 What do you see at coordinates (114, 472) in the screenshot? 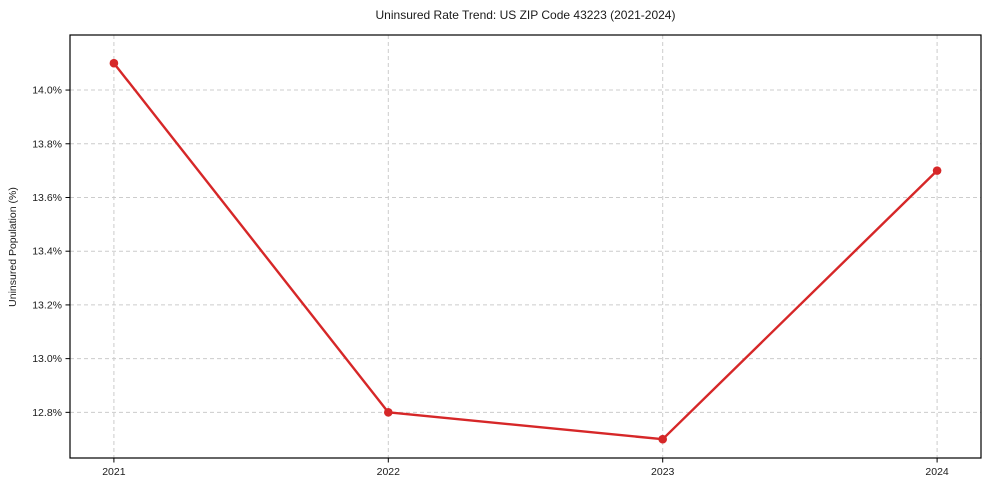
I see `x-tick-label: 2021` at bounding box center [114, 472].